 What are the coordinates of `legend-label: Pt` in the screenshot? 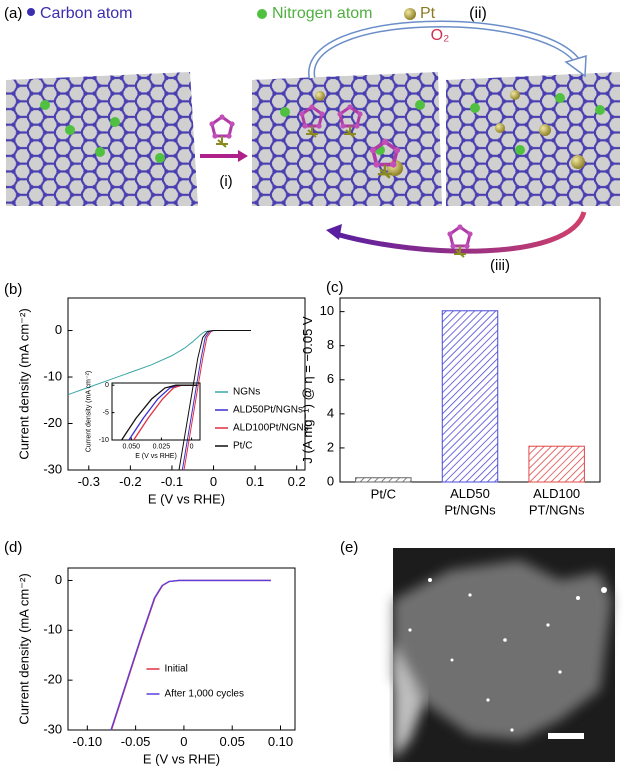 It's located at (428, 13).